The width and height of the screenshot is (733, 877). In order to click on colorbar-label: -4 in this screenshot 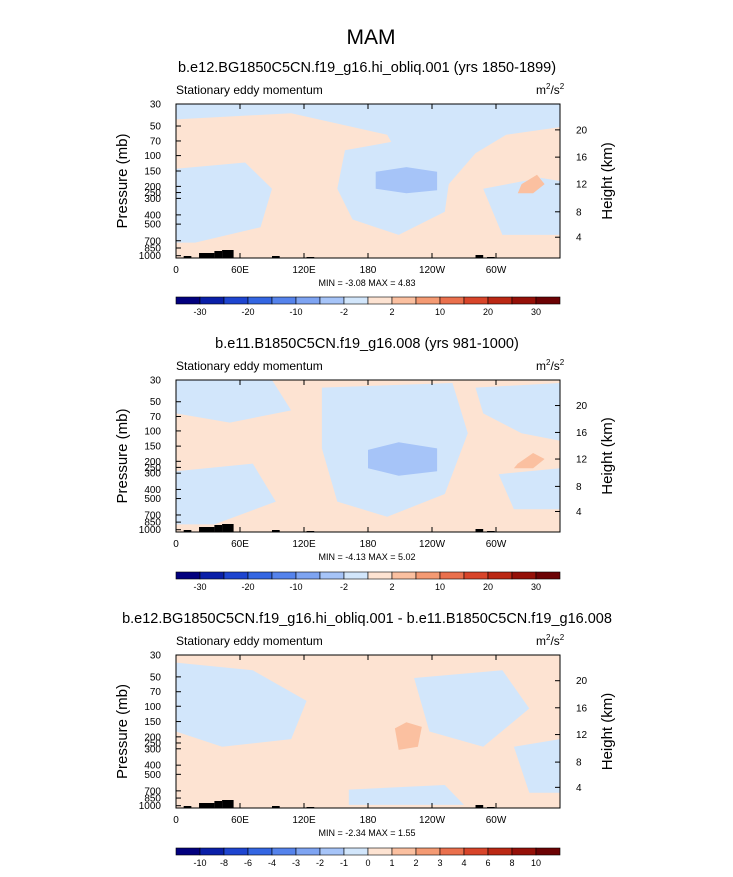, I will do `click(272, 863)`.